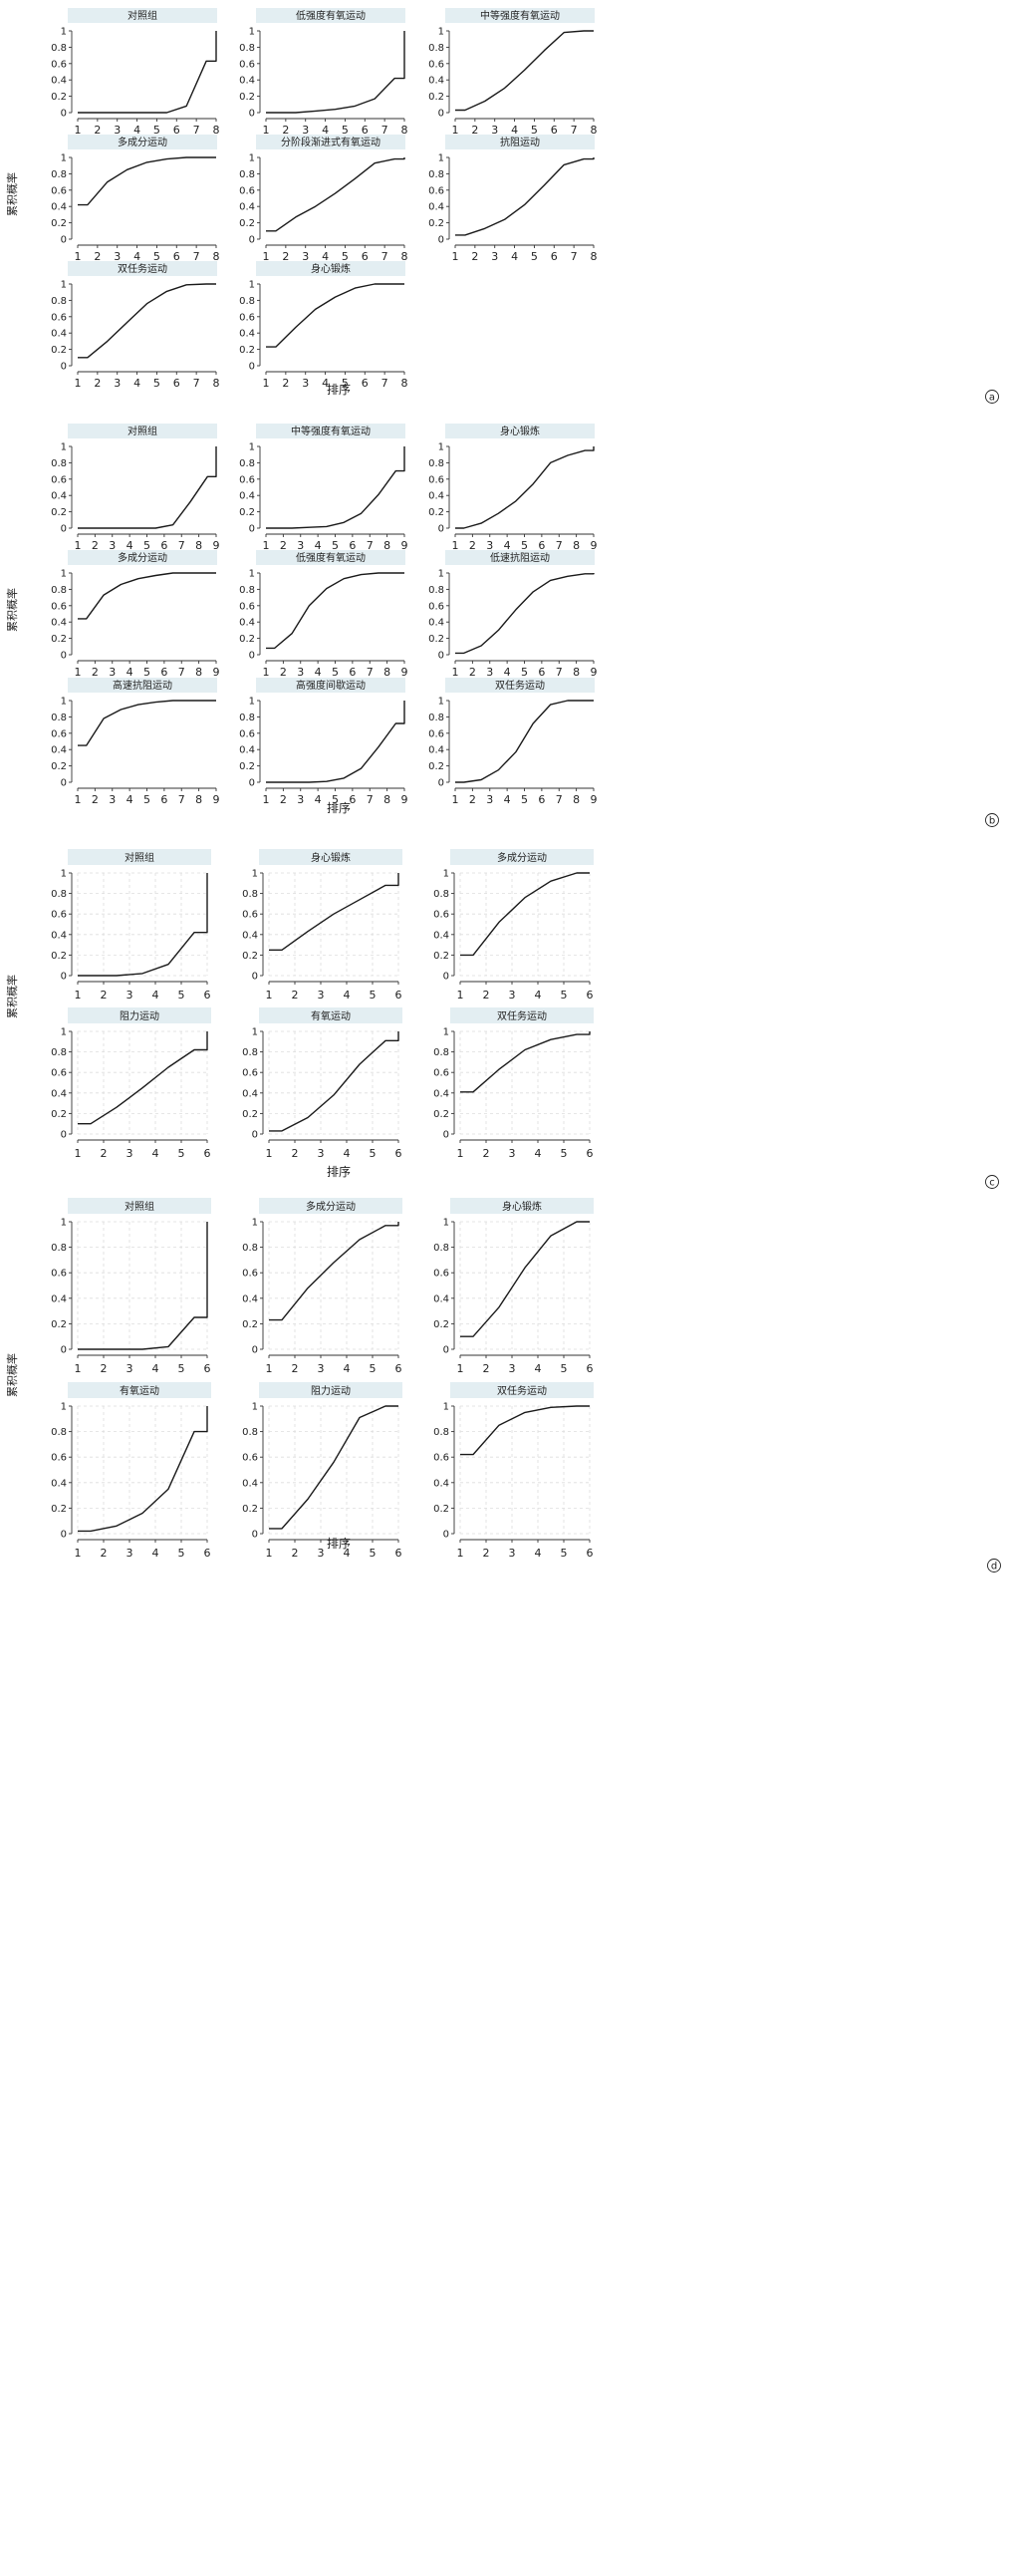 Image resolution: width=1011 pixels, height=2576 pixels. I want to click on panel-label: b, so click(992, 821).